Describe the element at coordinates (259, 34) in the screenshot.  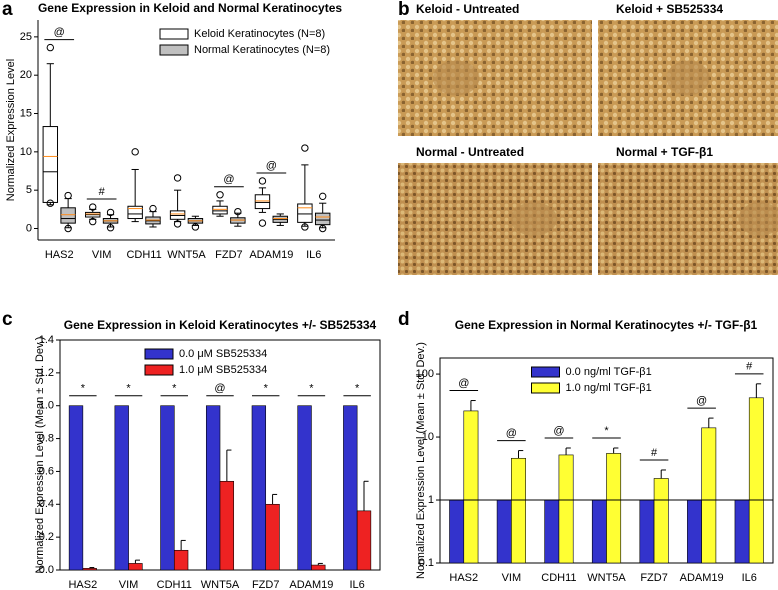
I see `legend-label: Keloid Keratinocytes (N=8)` at that location.